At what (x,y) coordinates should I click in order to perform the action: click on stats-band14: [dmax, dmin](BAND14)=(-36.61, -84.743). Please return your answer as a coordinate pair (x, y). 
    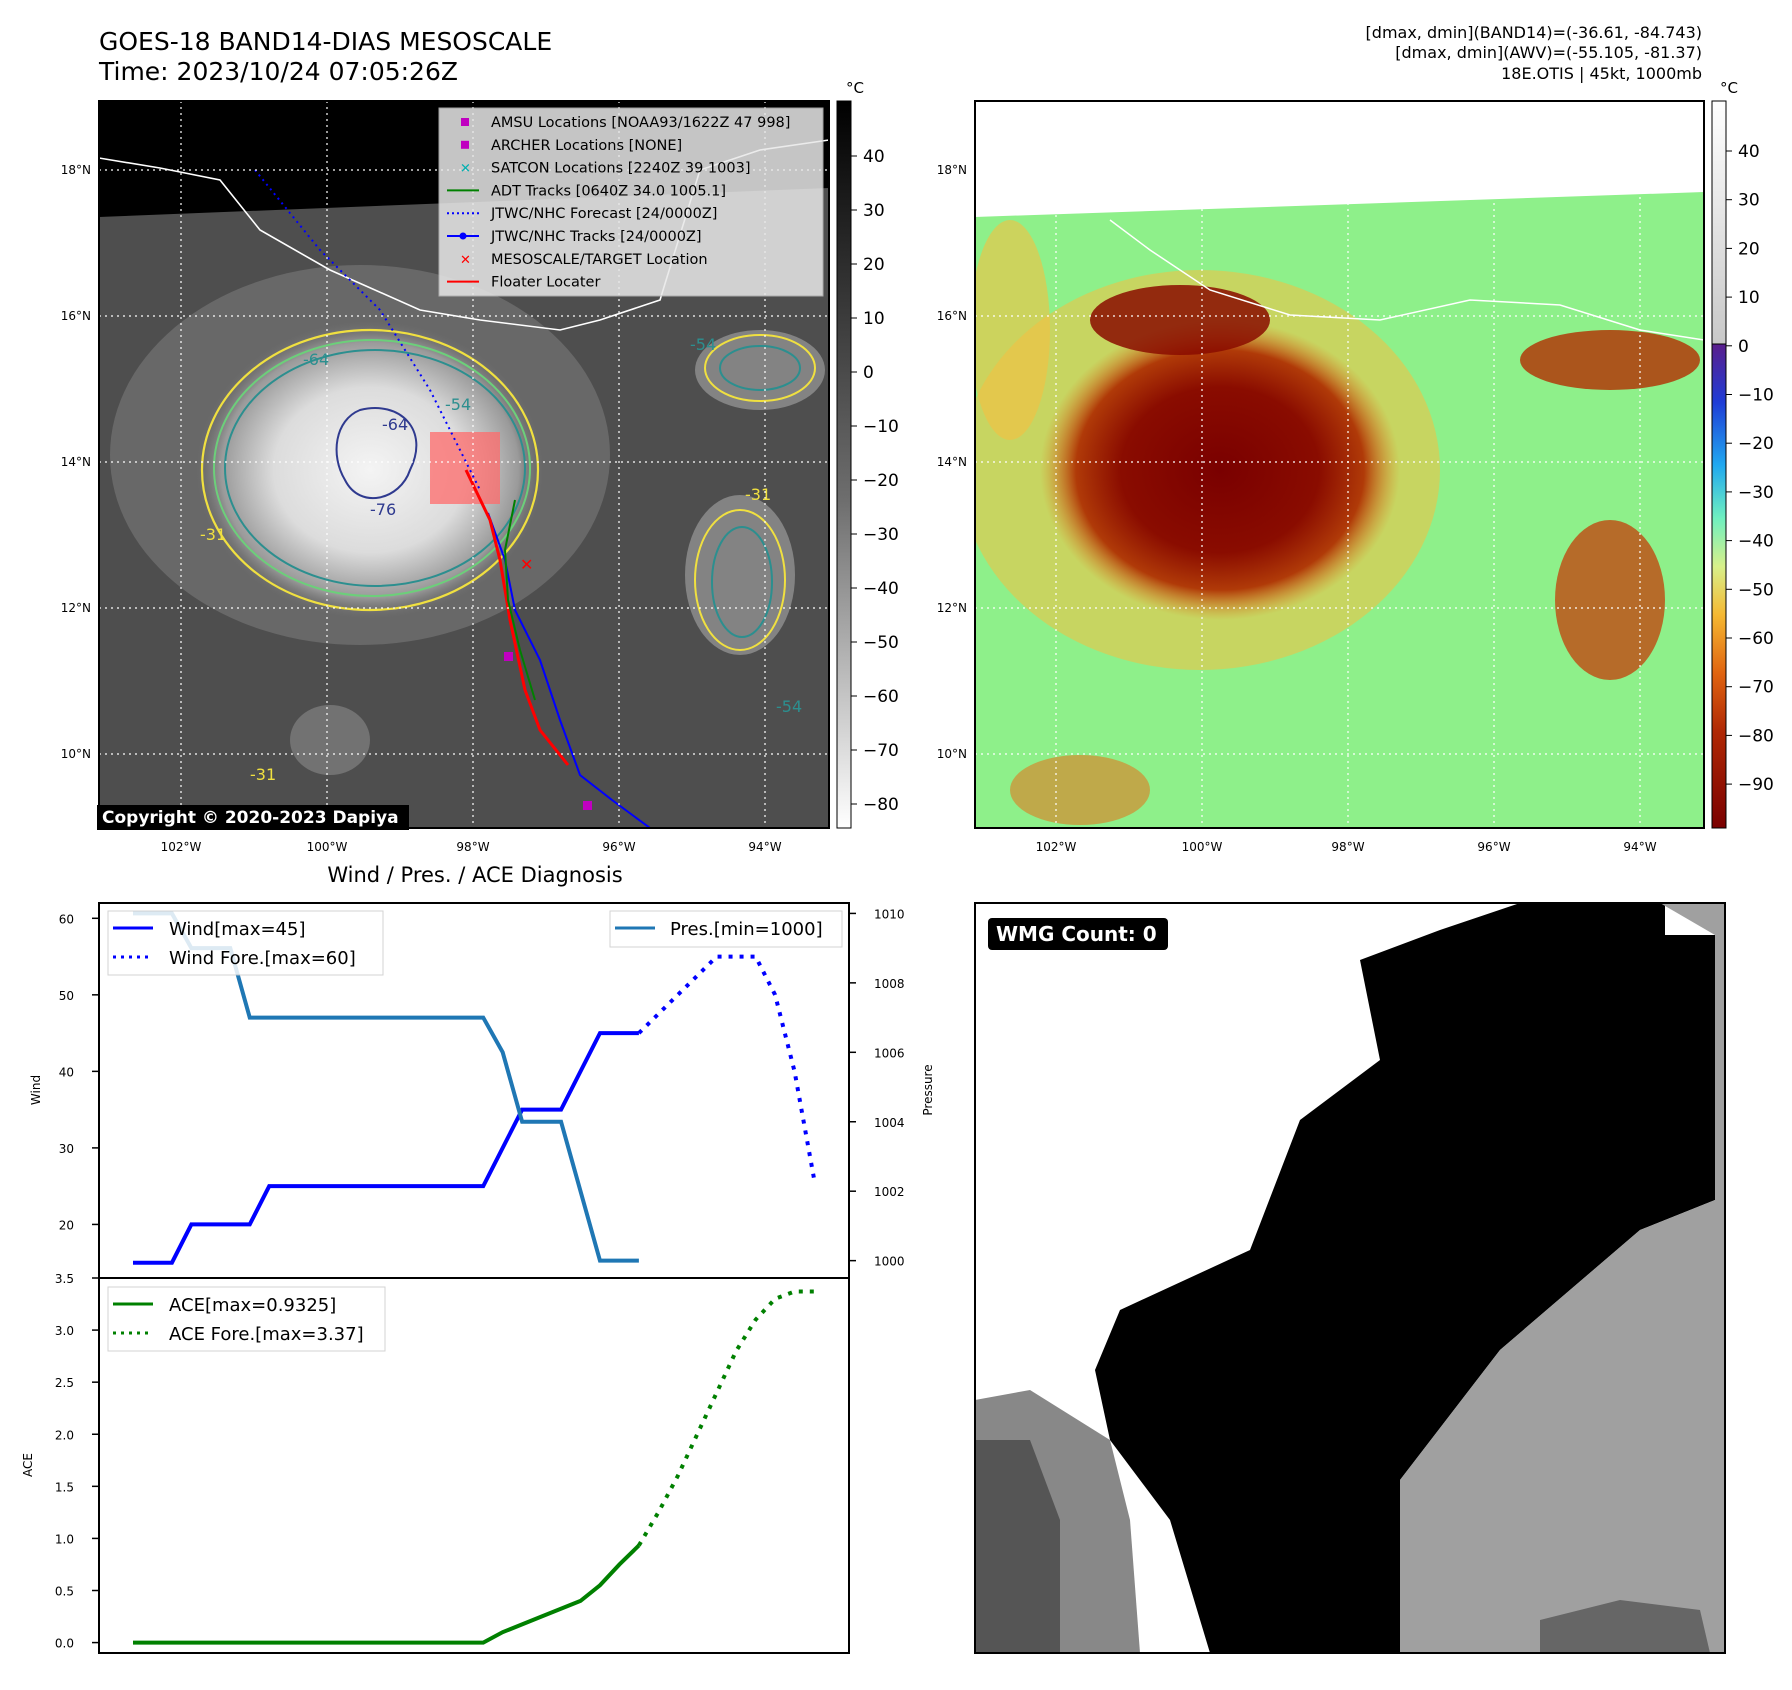
    Looking at the image, I should click on (1534, 32).